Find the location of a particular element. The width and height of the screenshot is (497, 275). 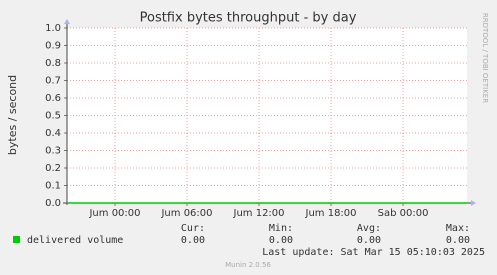

x-tick-label: Jum 18:00 is located at coordinates (331, 213).